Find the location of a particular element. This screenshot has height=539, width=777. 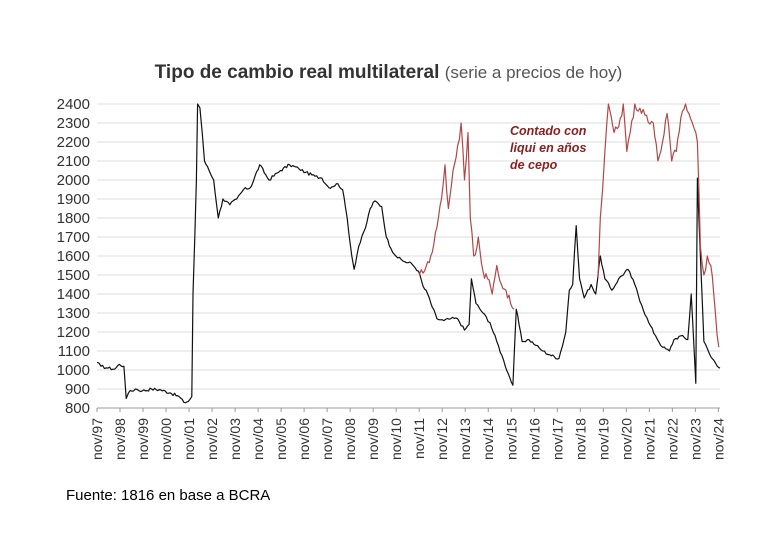

x-tick-label: nov/04 is located at coordinates (258, 439).